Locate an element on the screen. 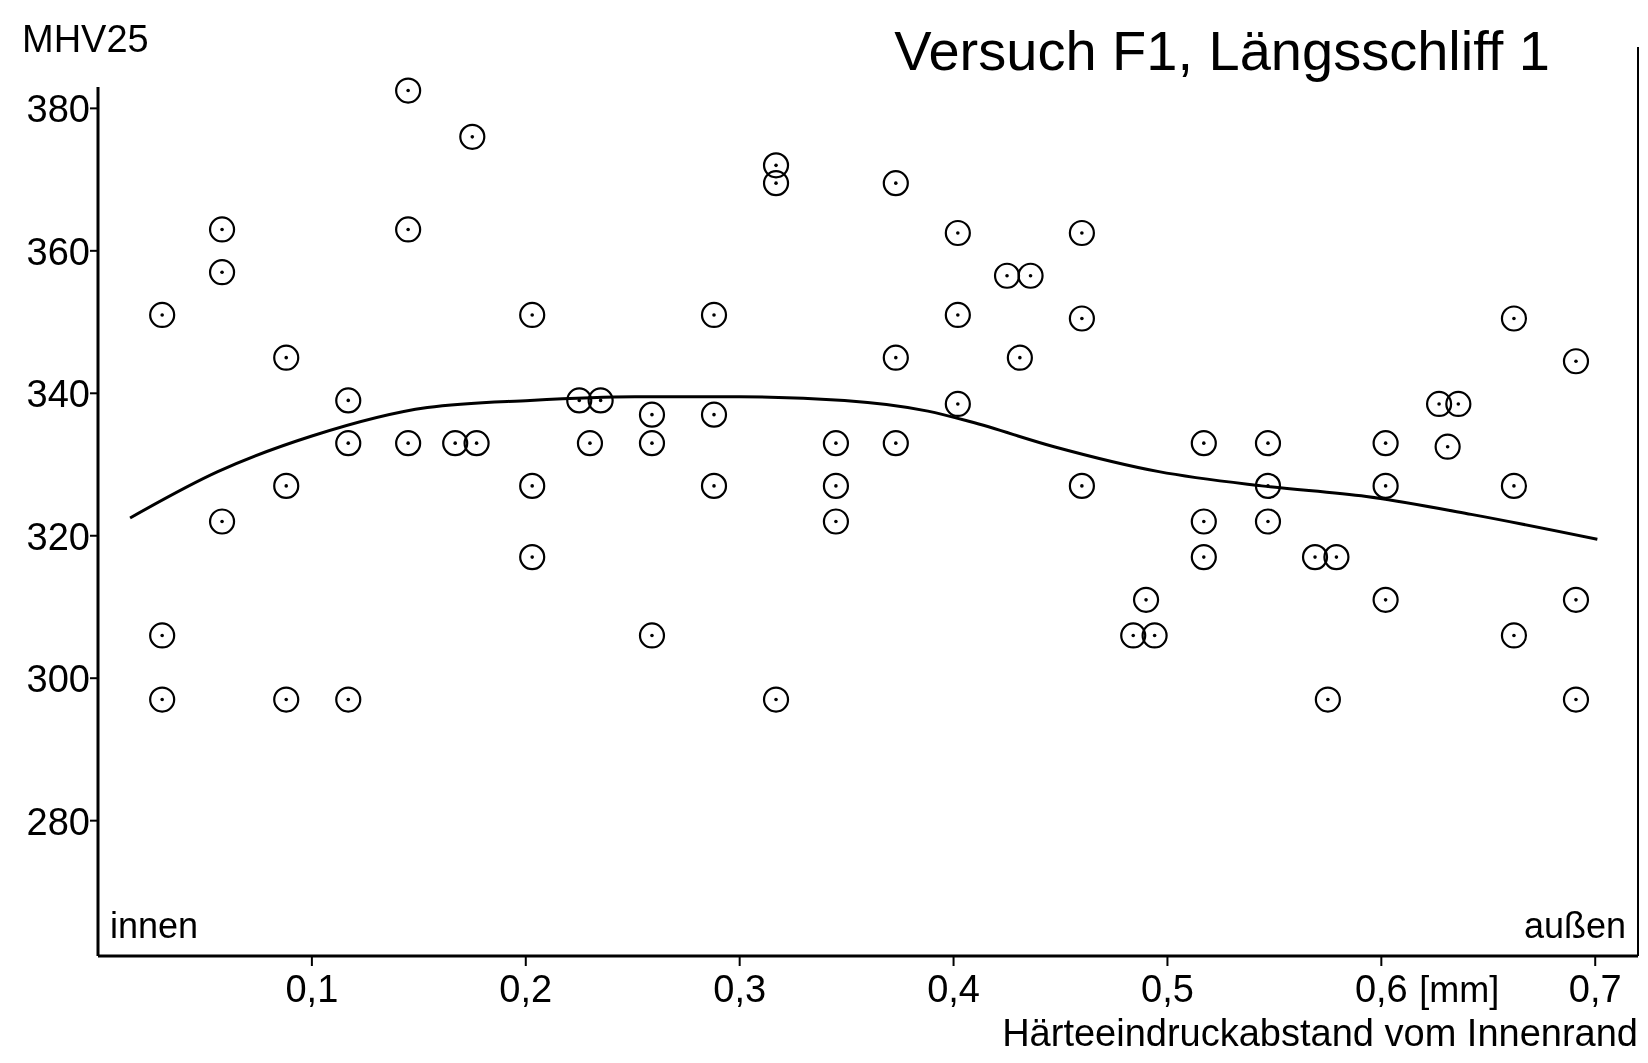 This screenshot has width=1648, height=1063. chart-title: Versuch F1, Längsschliff 1 is located at coordinates (1222, 50).